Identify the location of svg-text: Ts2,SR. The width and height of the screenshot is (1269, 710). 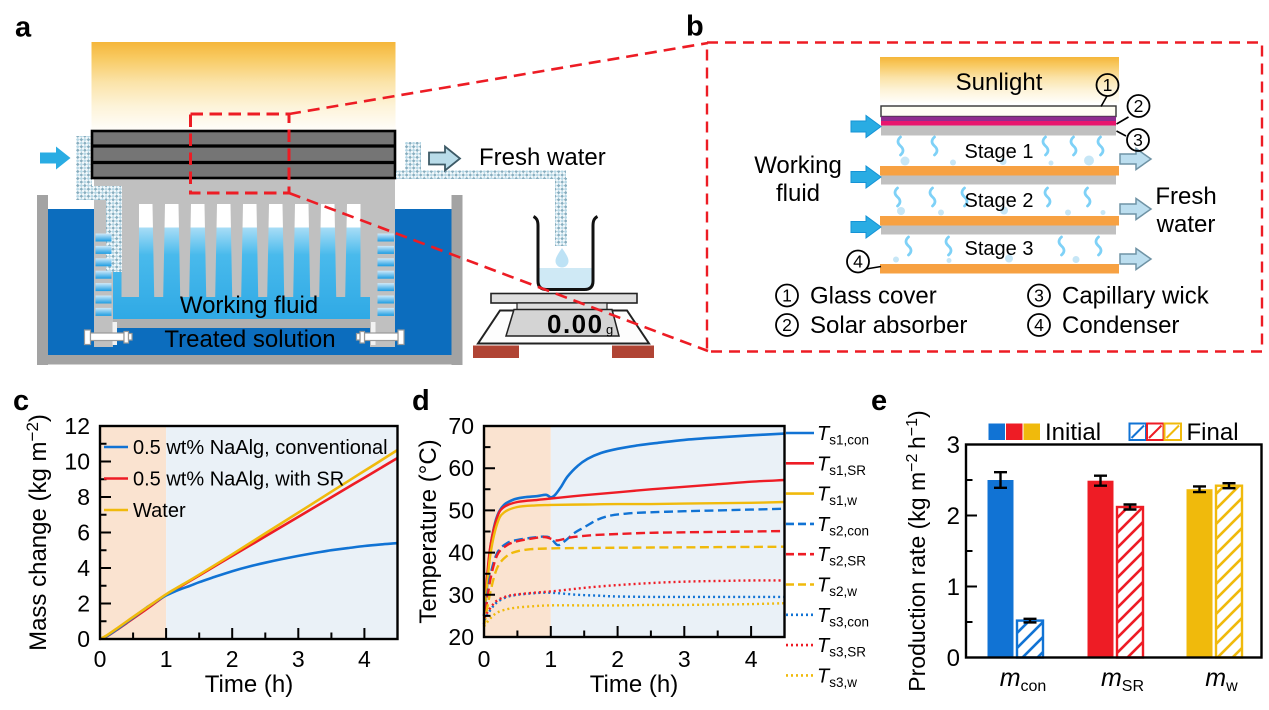
(841, 556).